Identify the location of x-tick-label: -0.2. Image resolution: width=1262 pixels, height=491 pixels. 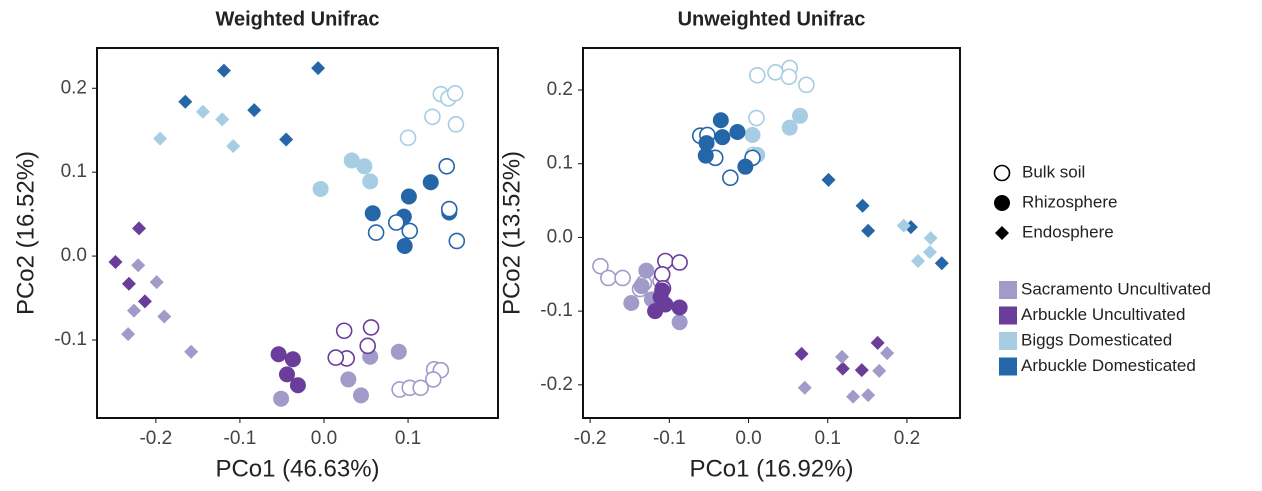
(590, 438).